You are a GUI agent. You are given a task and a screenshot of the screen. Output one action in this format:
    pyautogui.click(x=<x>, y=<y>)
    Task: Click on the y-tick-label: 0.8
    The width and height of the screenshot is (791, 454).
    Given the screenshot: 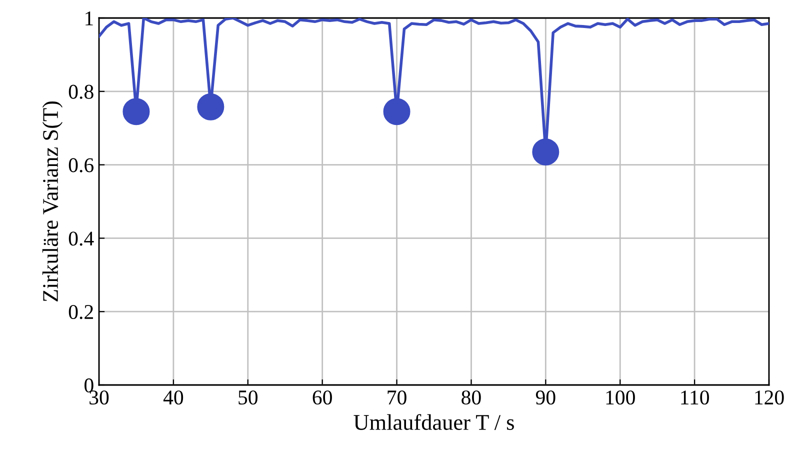 What is the action you would take?
    pyautogui.click(x=81, y=91)
    